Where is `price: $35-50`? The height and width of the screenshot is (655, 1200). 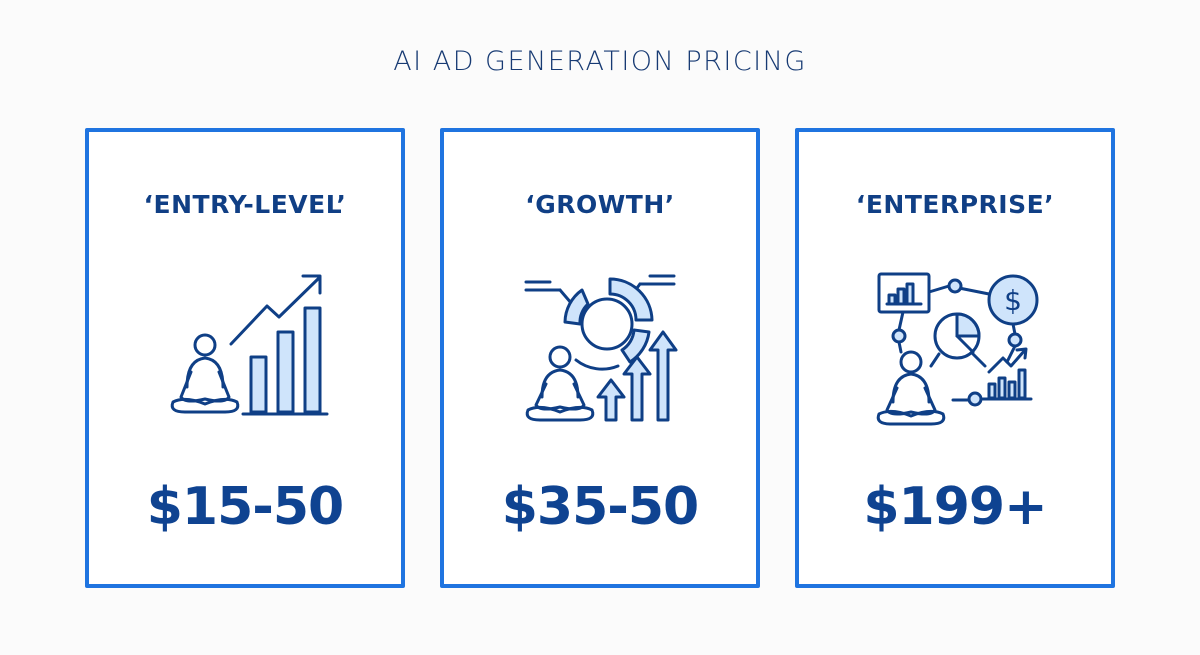 price: $35-50 is located at coordinates (600, 507).